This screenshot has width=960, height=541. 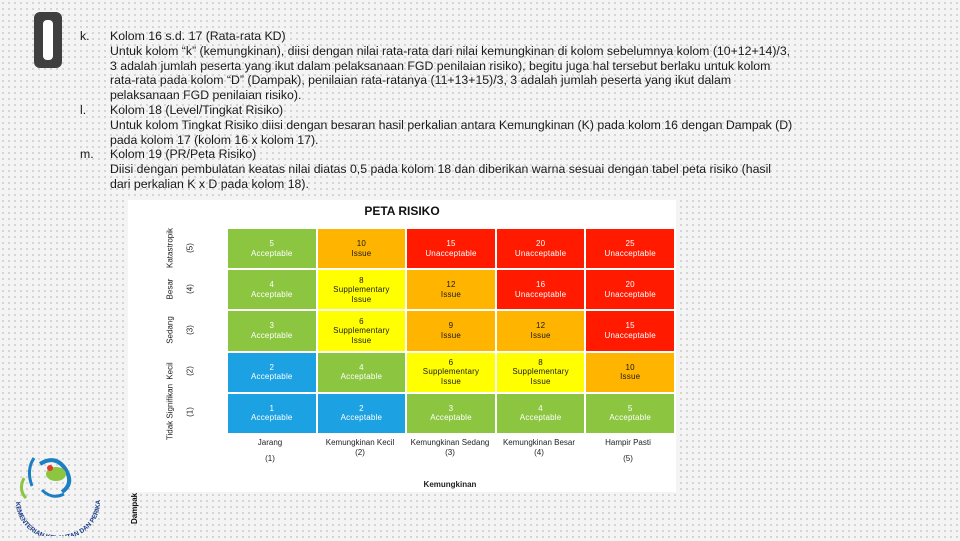 What do you see at coordinates (190, 247) in the screenshot?
I see `y-label-num: (5)` at bounding box center [190, 247].